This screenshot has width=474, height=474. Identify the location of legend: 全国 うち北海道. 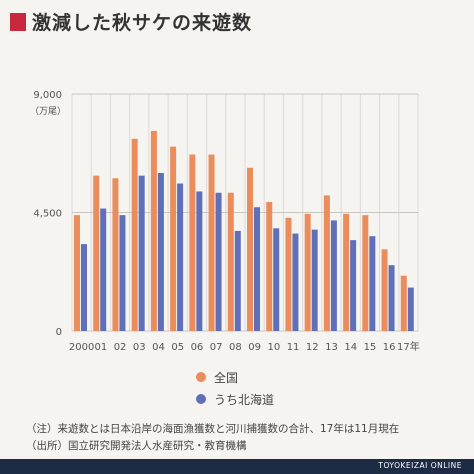
(235, 388).